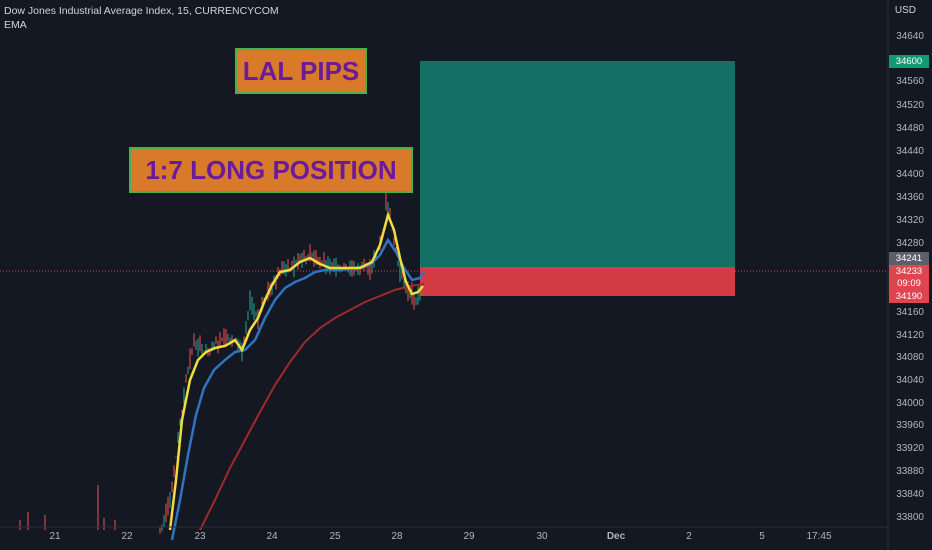 The height and width of the screenshot is (550, 932). I want to click on long-position-banner: 1:7 LONG POSITION, so click(271, 170).